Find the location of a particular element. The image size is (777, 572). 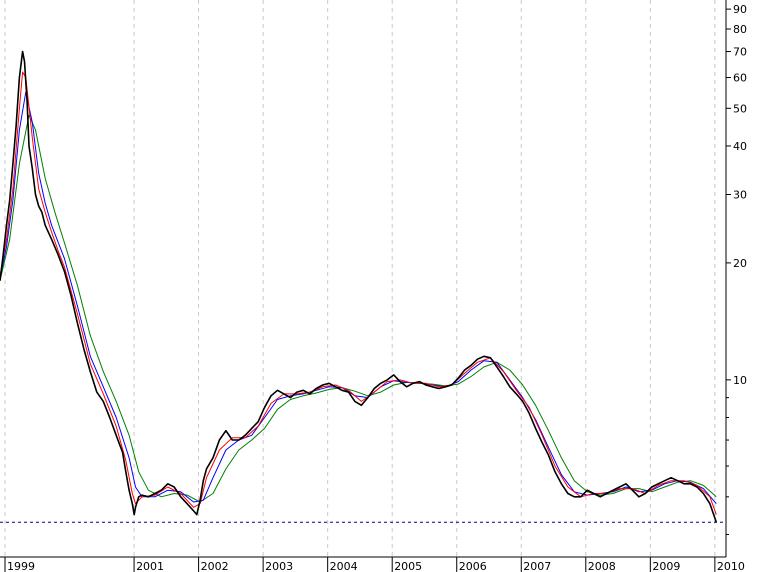

x-tick-label-2005: 2005 is located at coordinates (408, 566).